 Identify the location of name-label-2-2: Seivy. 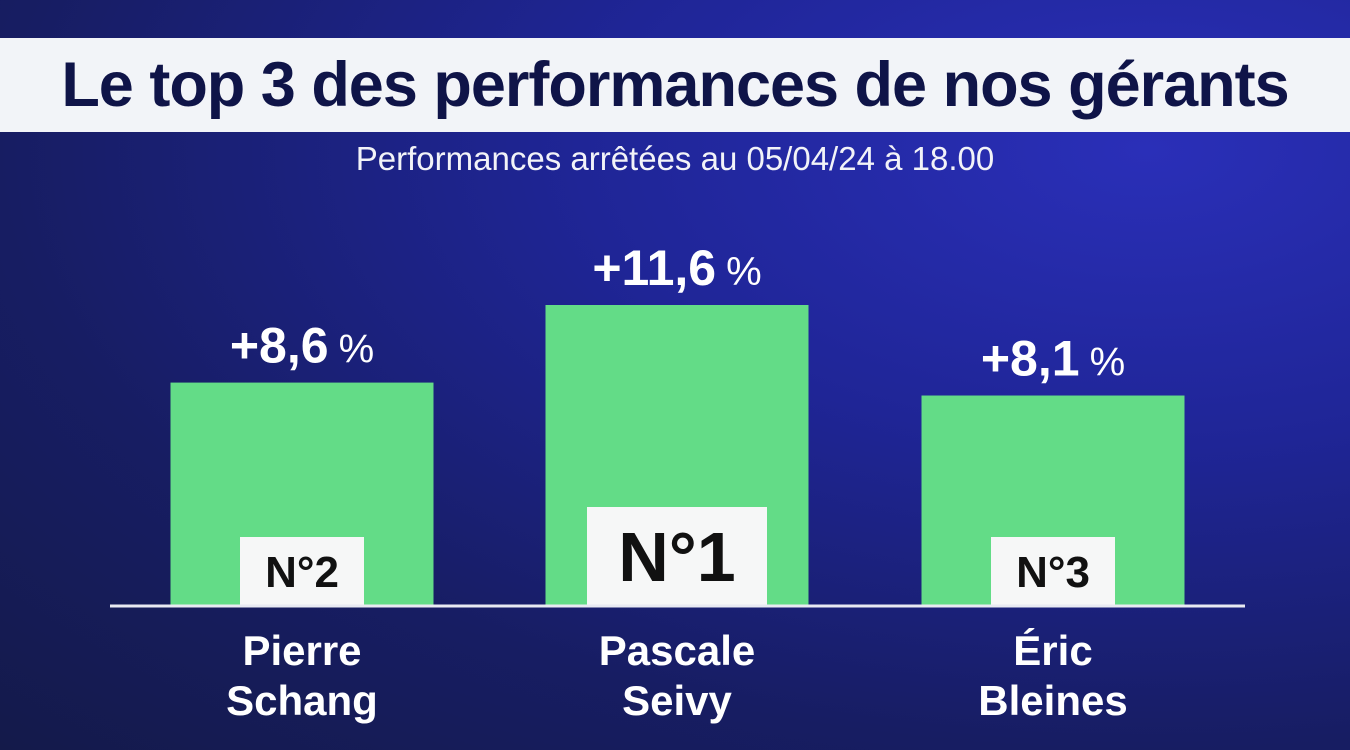
(677, 700).